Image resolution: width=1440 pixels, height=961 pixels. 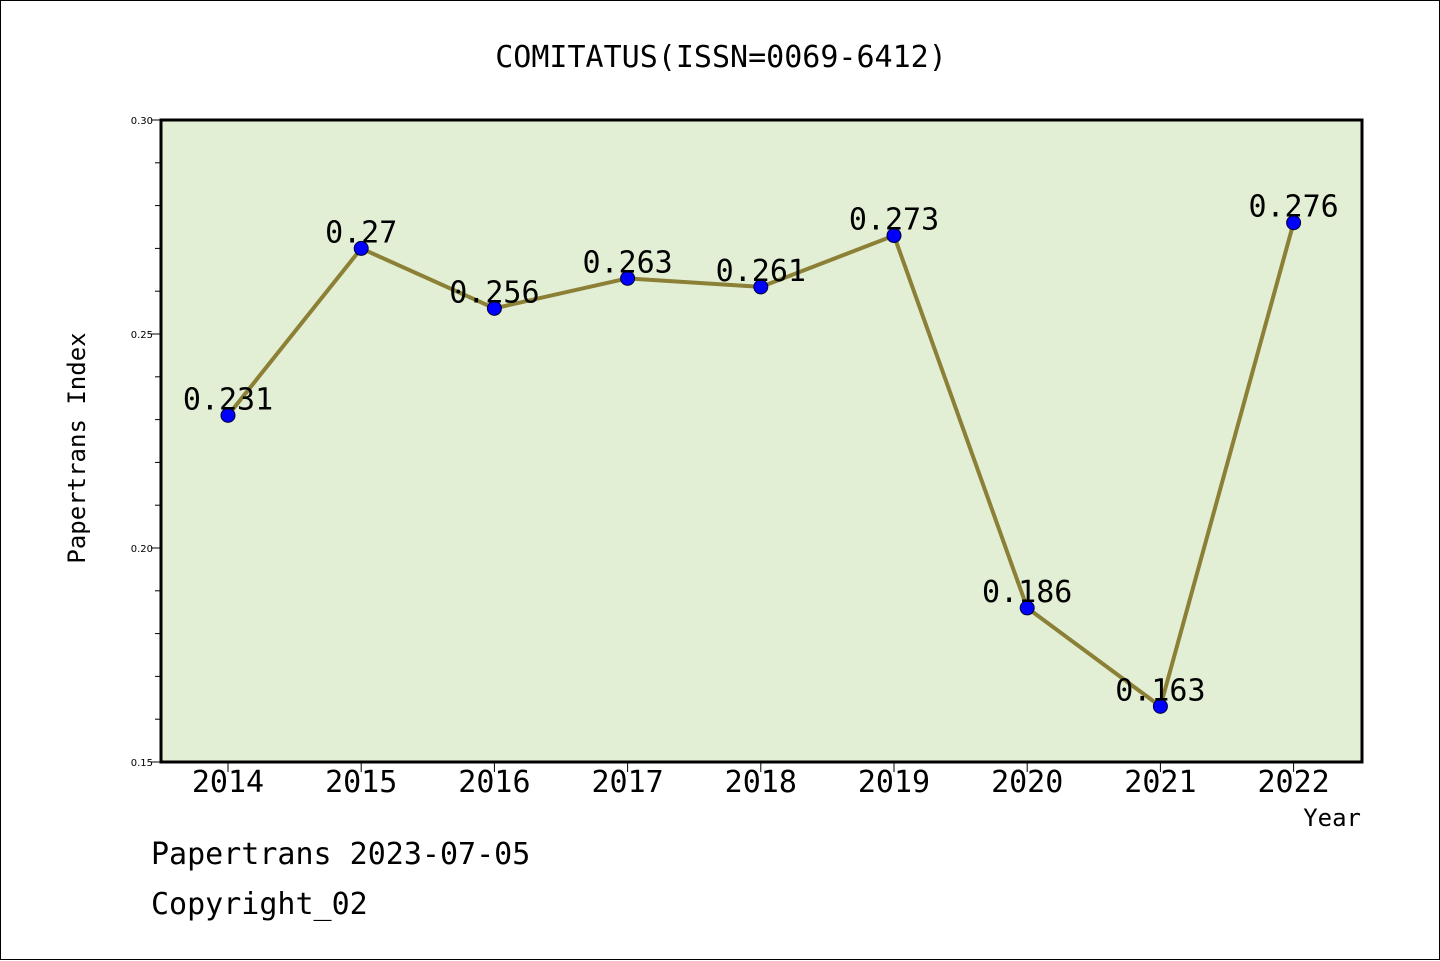 What do you see at coordinates (361, 782) in the screenshot?
I see `x-tick-label: 2015` at bounding box center [361, 782].